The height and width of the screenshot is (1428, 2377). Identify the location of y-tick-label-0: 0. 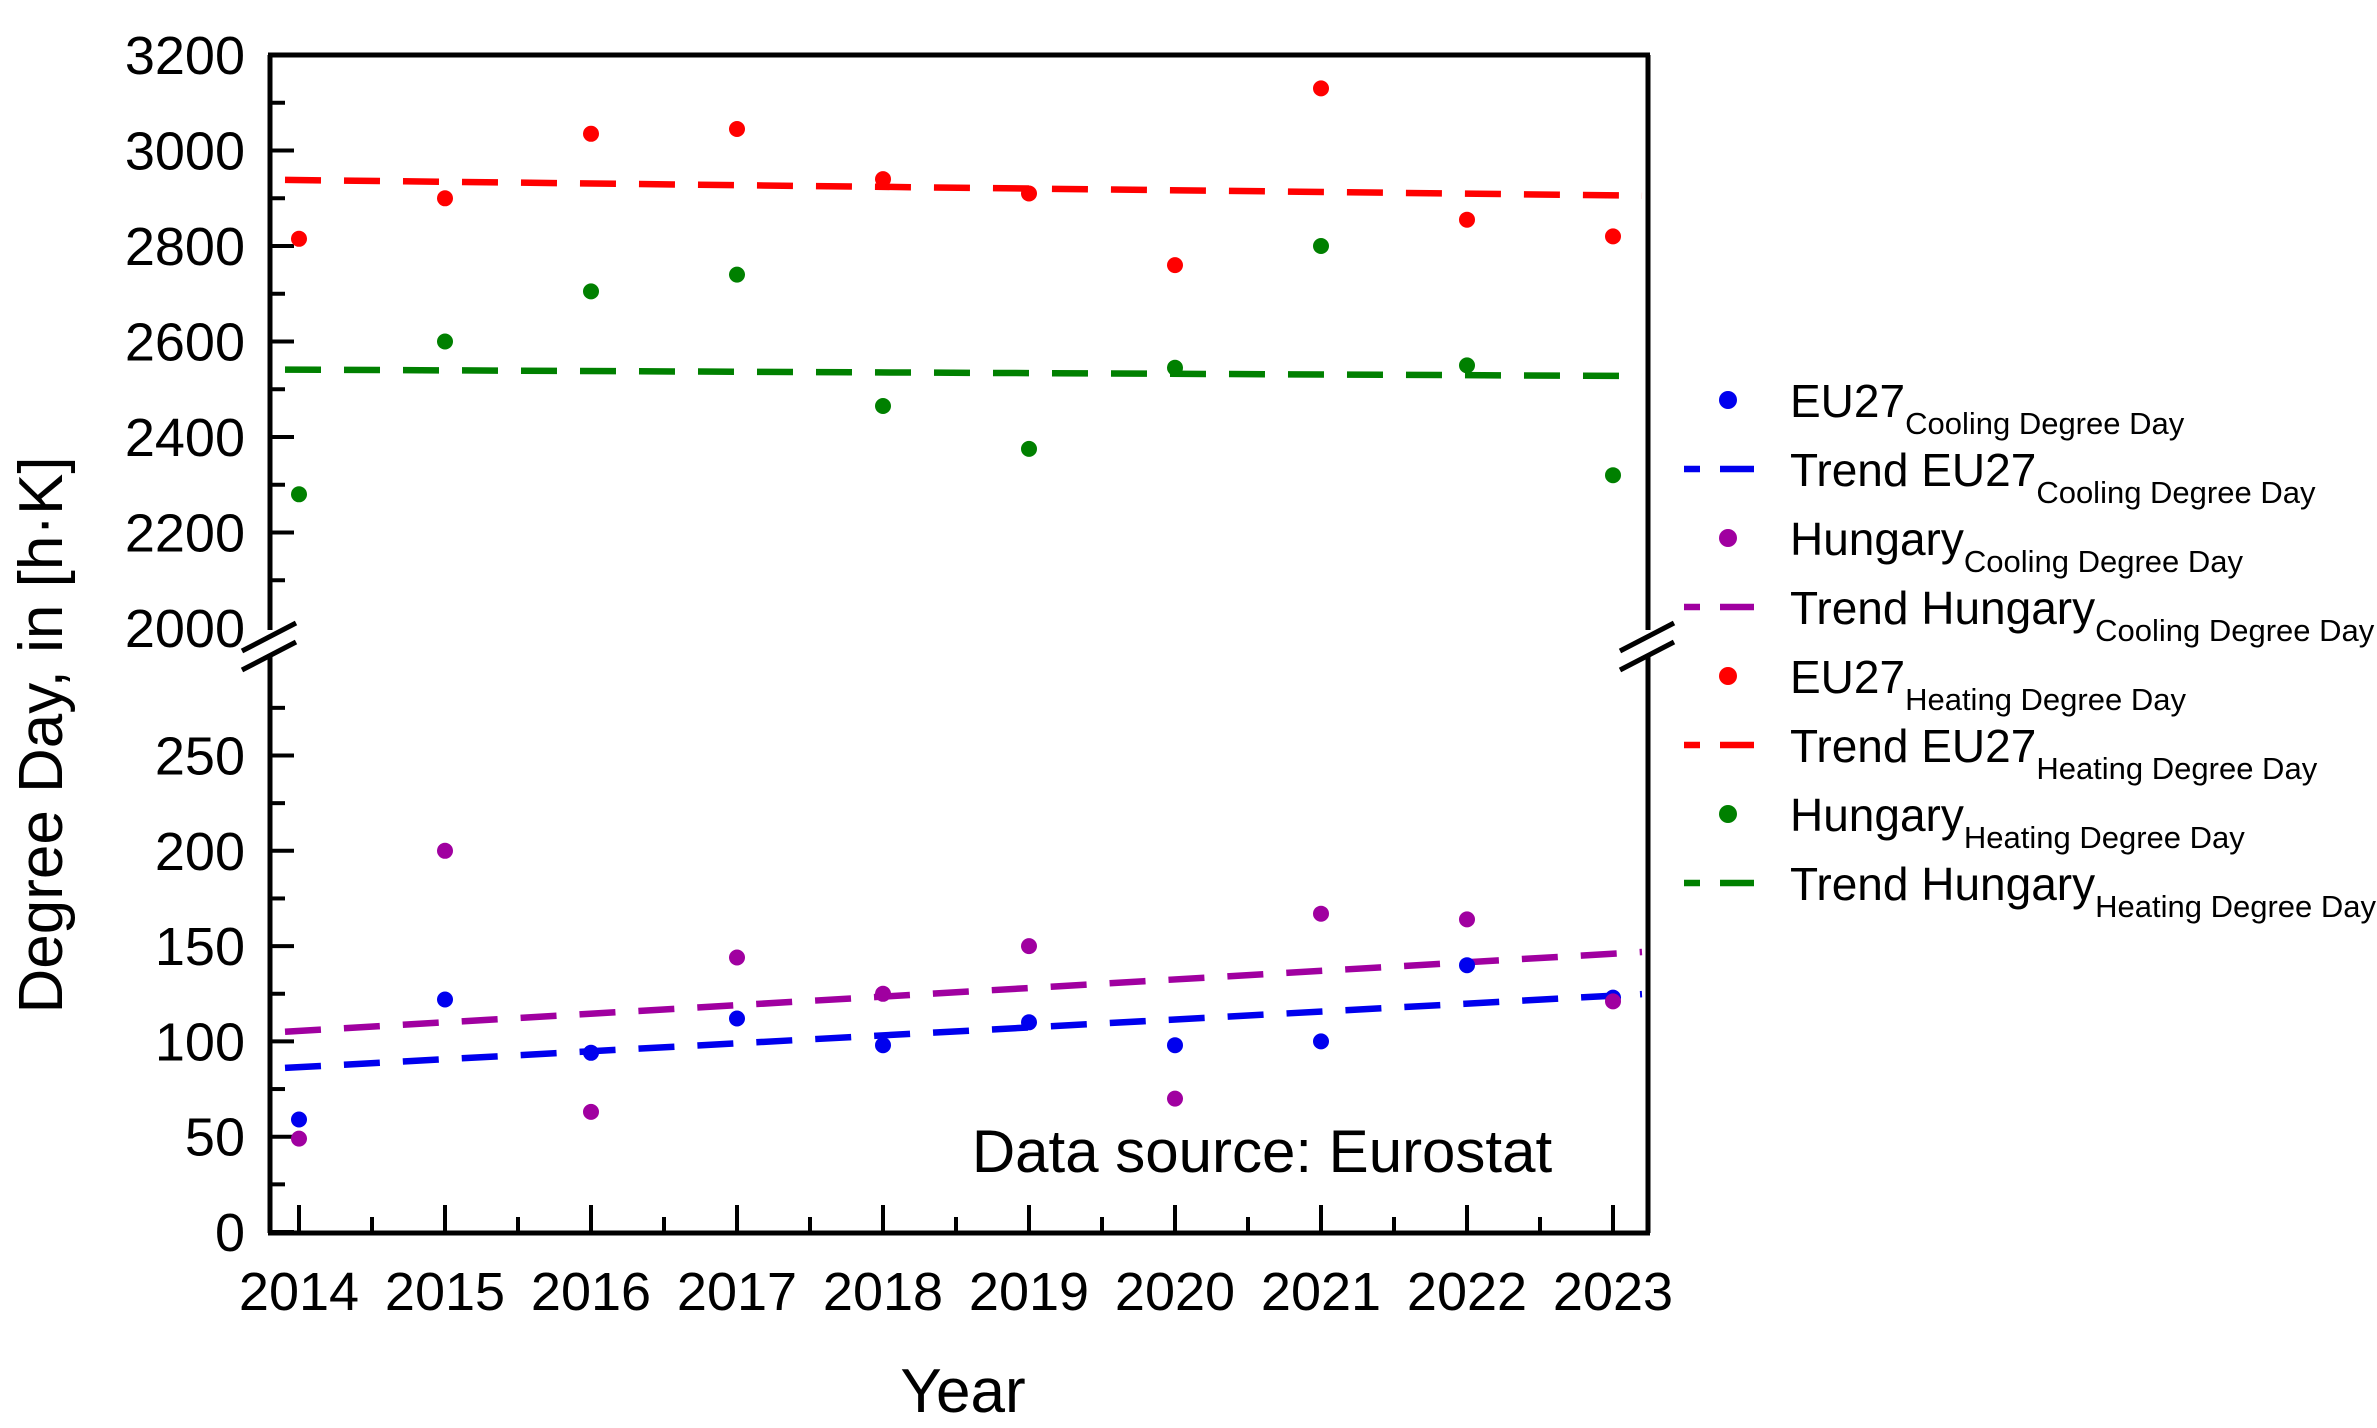
(230, 1233).